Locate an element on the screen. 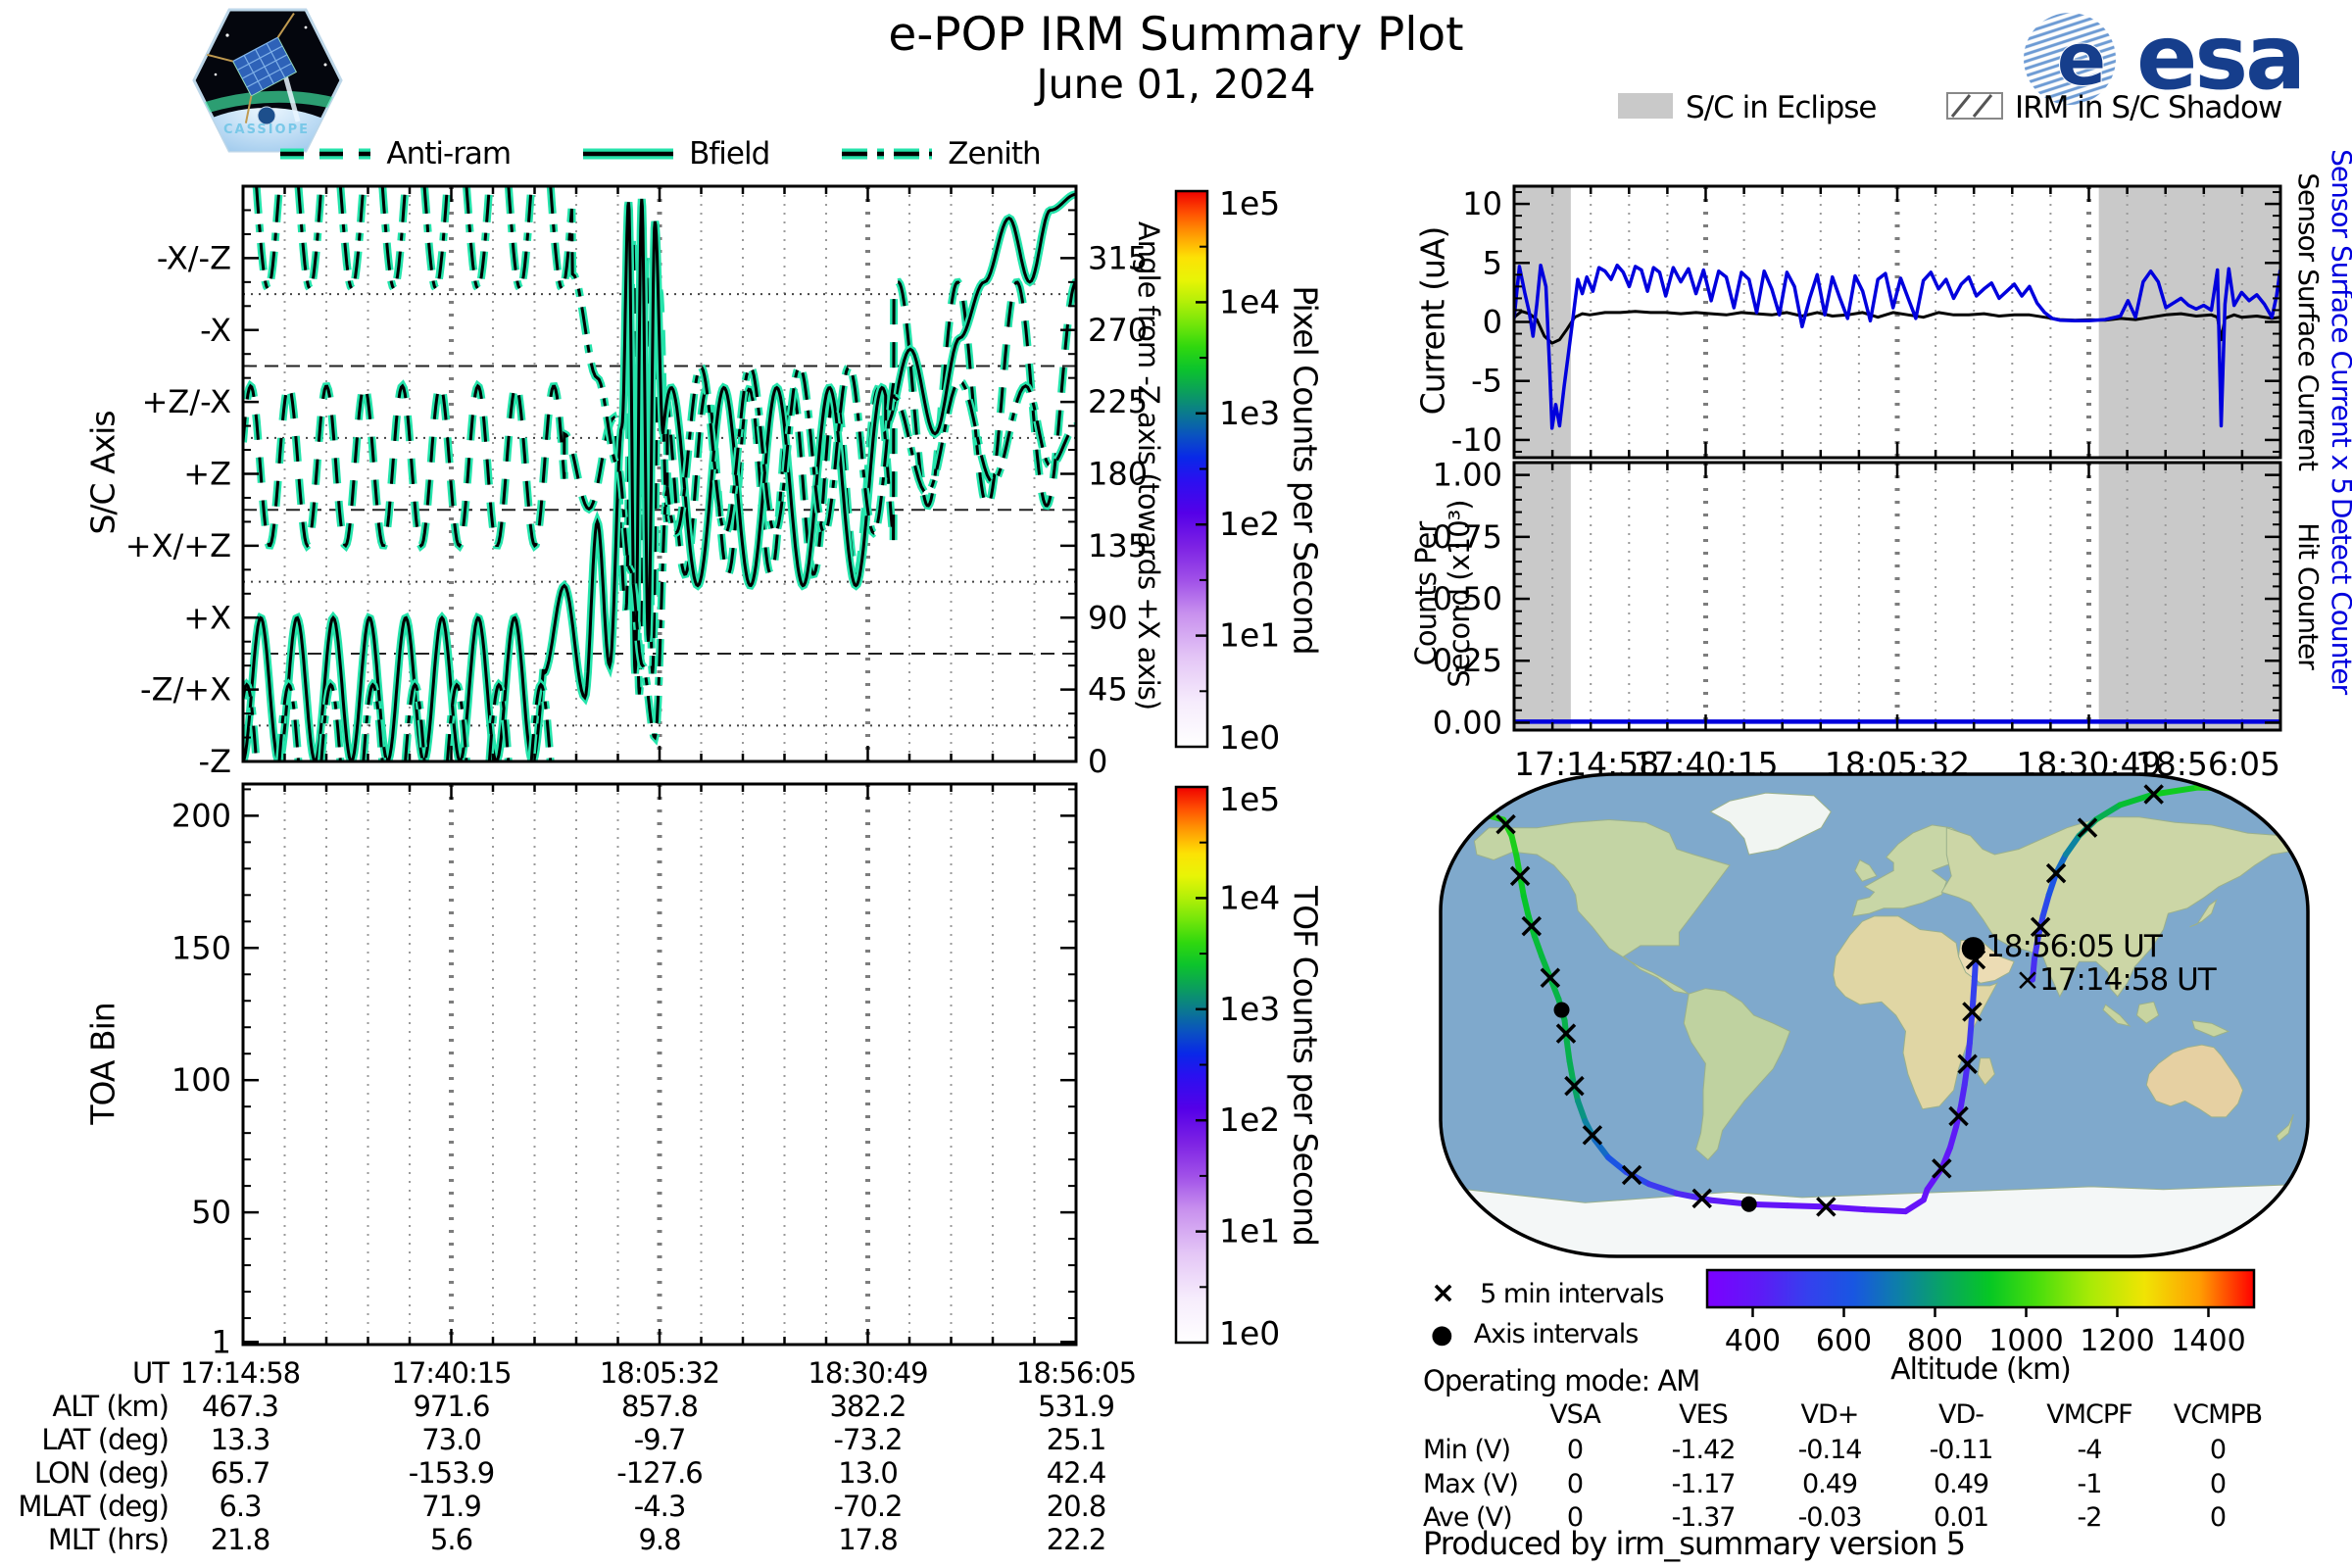  shadow-legend-label: IRM in S/C Shadow is located at coordinates (2148, 107).